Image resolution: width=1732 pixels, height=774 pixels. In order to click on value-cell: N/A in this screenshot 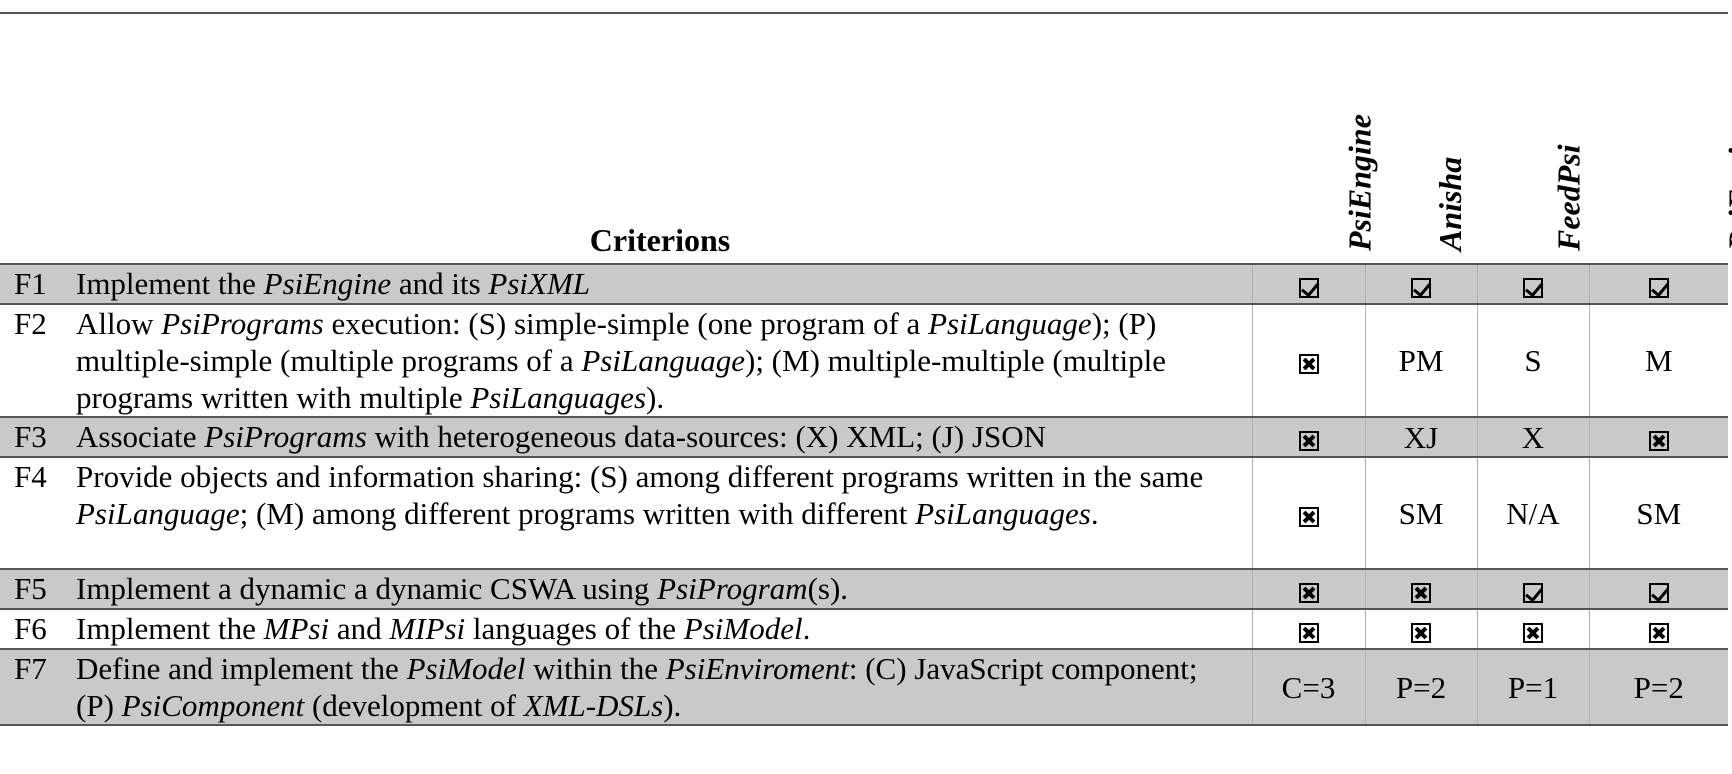, I will do `click(1532, 513)`.